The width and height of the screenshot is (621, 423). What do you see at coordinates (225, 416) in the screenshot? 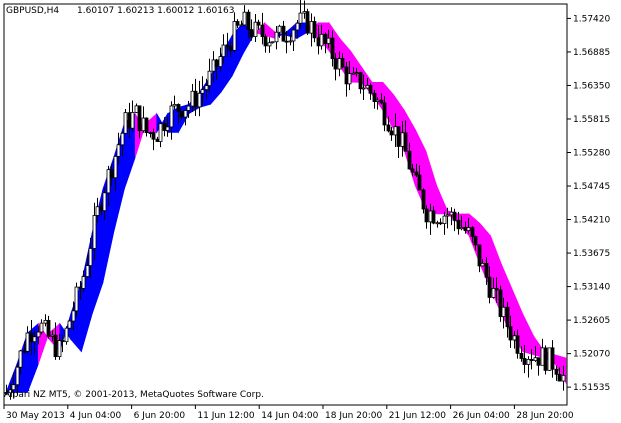
I see `x-tick-label: 11 Jun 12:00` at bounding box center [225, 416].